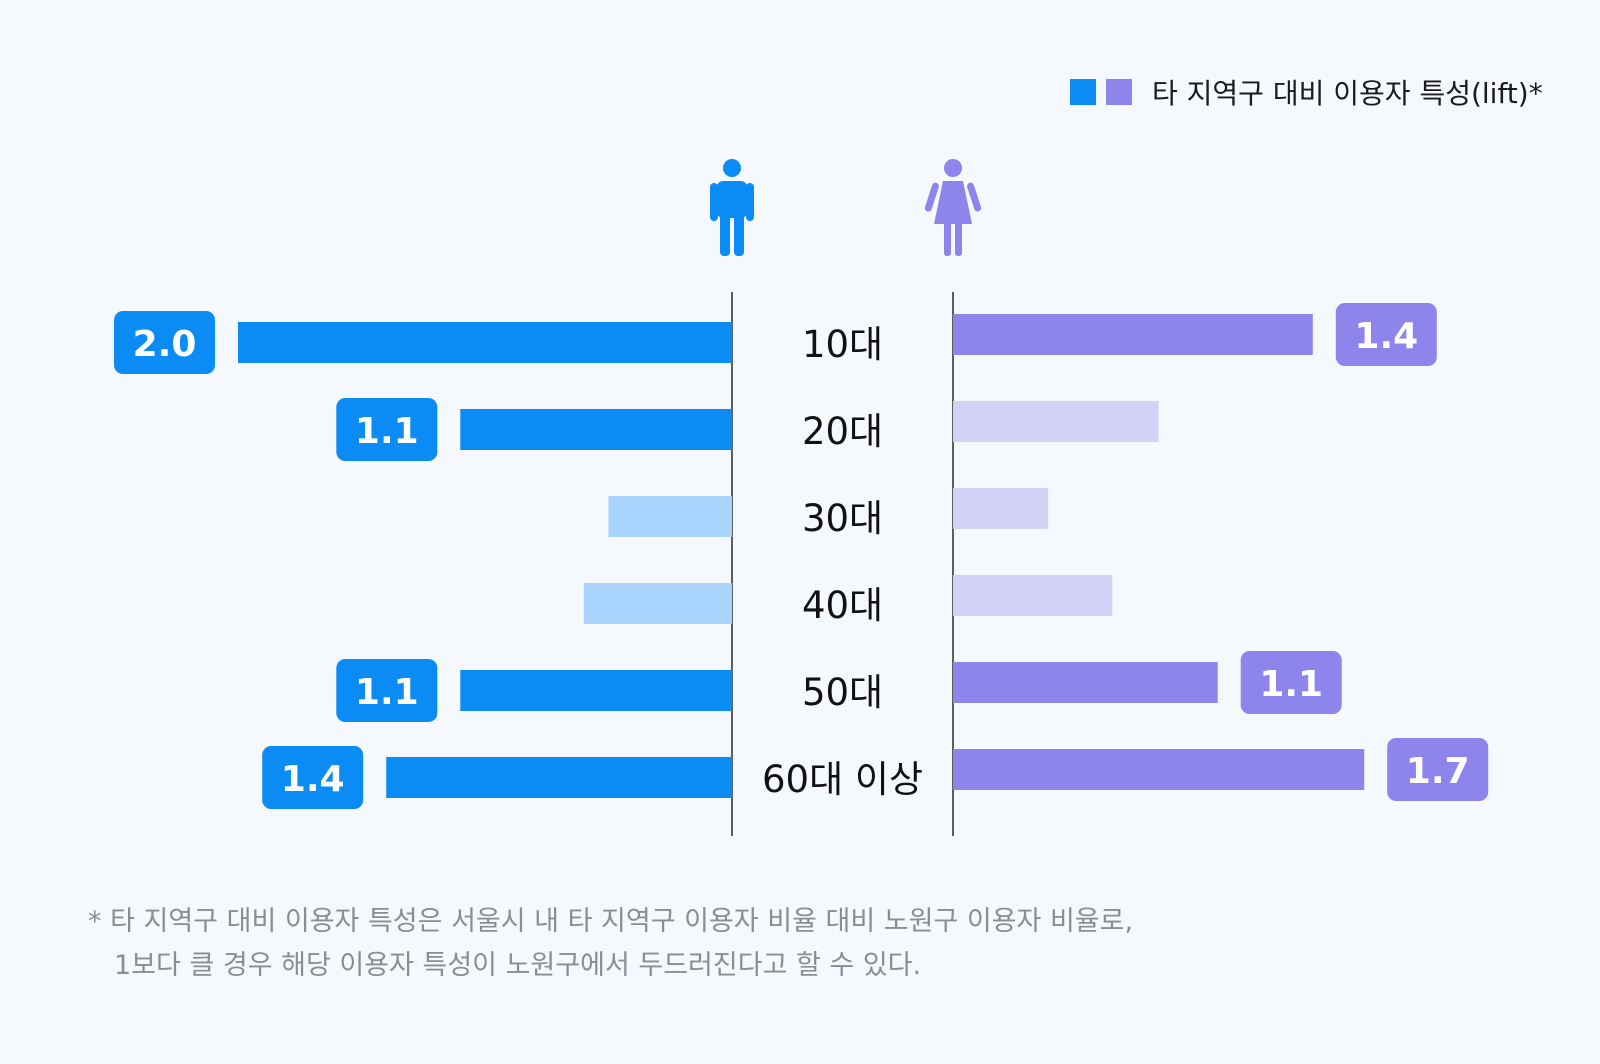  I want to click on legend: 타 지역구 대비 이용자 특성(lift)*, so click(1306, 92).